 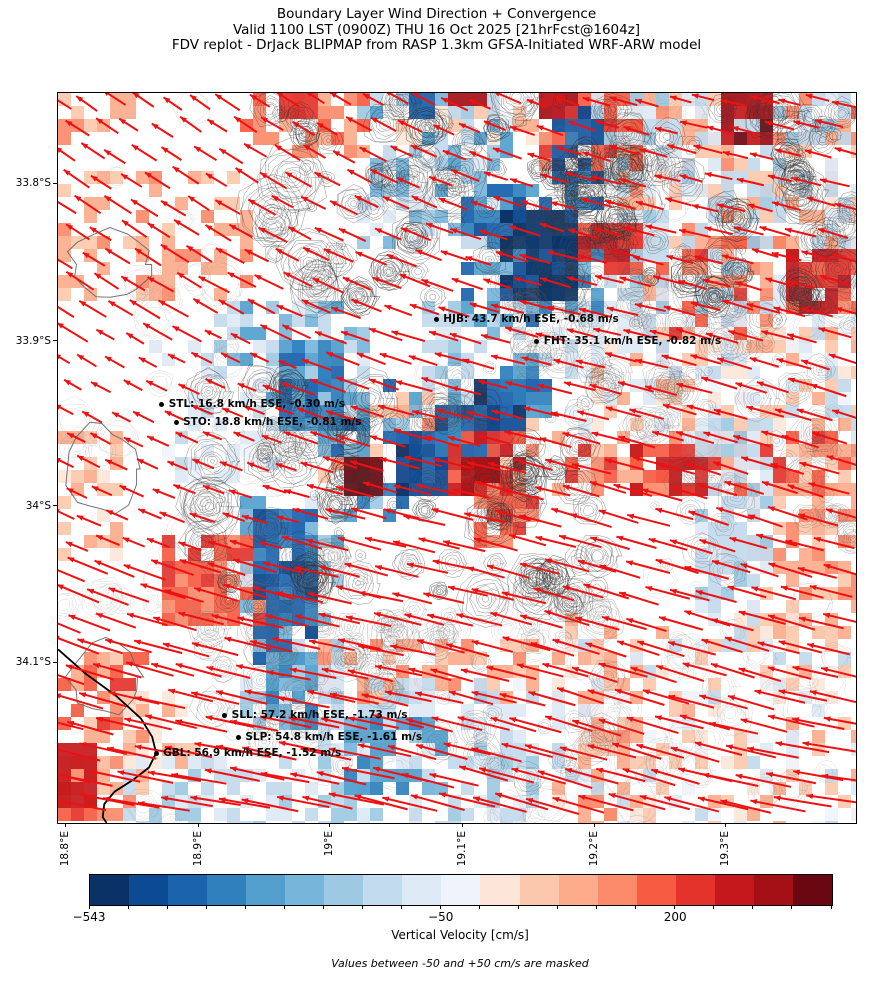 What do you see at coordinates (33, 340) in the screenshot?
I see `y-tick-label: 33.9°S` at bounding box center [33, 340].